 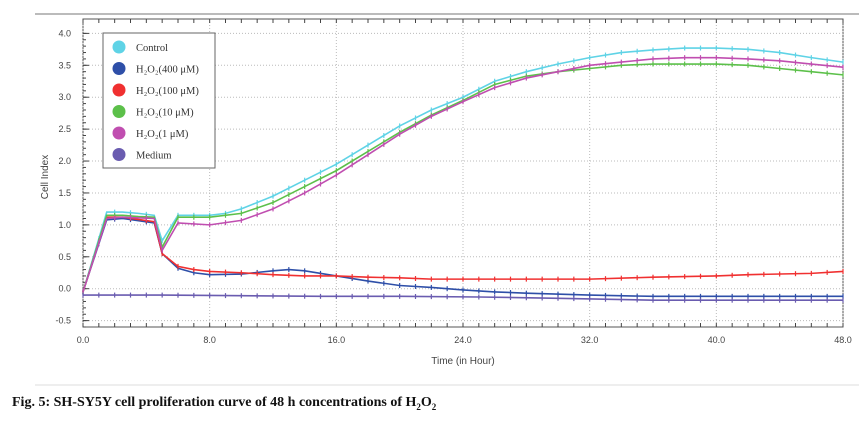 What do you see at coordinates (64, 129) in the screenshot?
I see `y-tick-label: 2.5` at bounding box center [64, 129].